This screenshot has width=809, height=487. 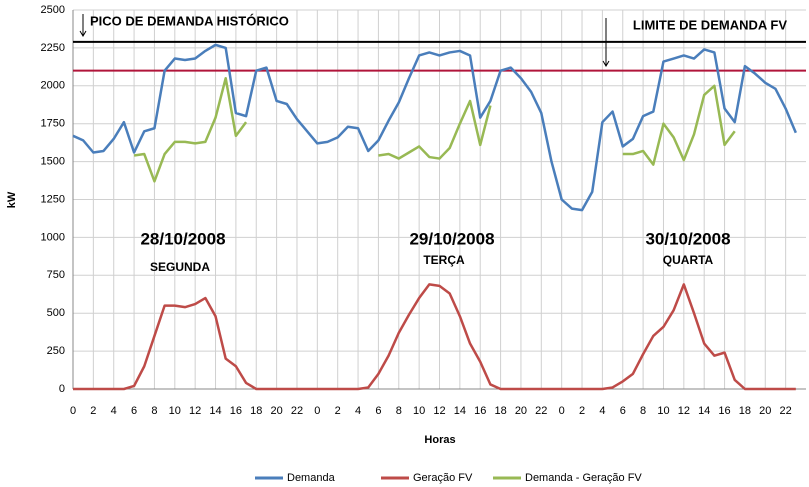 What do you see at coordinates (189, 20) in the screenshot?
I see `reference-label: PICO DE DEMANDA HISTÓRICO` at bounding box center [189, 20].